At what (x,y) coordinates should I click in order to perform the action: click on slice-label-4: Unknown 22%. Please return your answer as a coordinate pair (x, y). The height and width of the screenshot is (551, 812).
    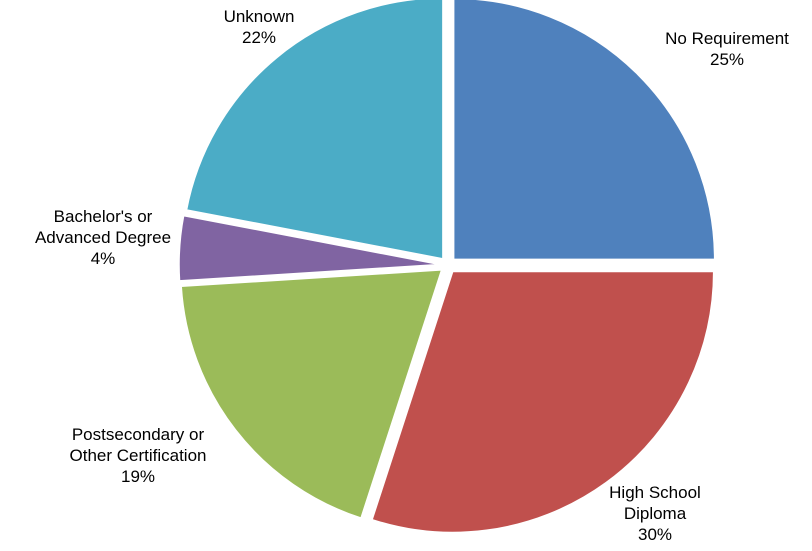
    Looking at the image, I should click on (259, 27).